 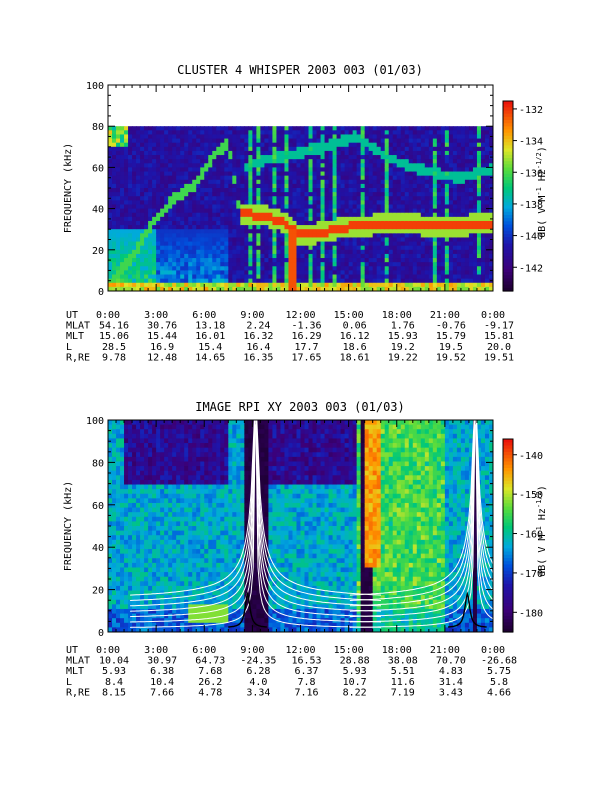 What do you see at coordinates (300, 315) in the screenshot?
I see `time-tick-label: 12:00` at bounding box center [300, 315].